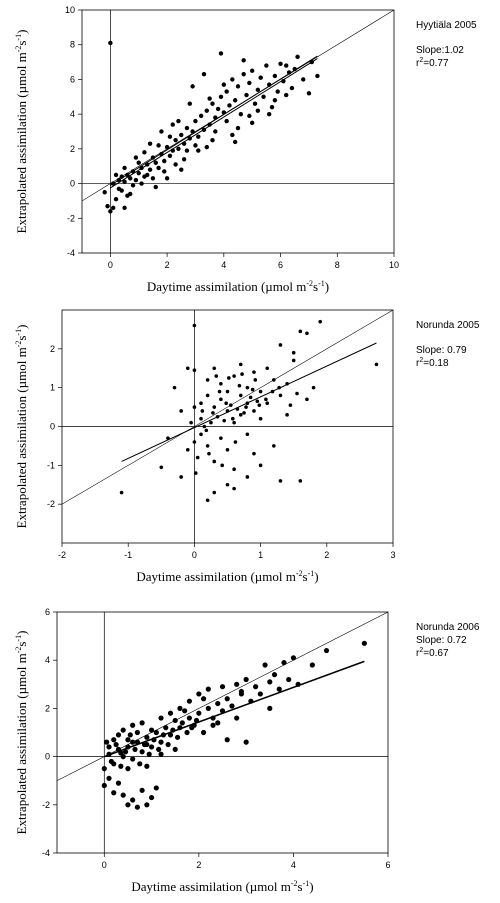 The image size is (500, 903). Describe the element at coordinates (448, 627) in the screenshot. I see `annotation-text: Norunda 2006` at that location.